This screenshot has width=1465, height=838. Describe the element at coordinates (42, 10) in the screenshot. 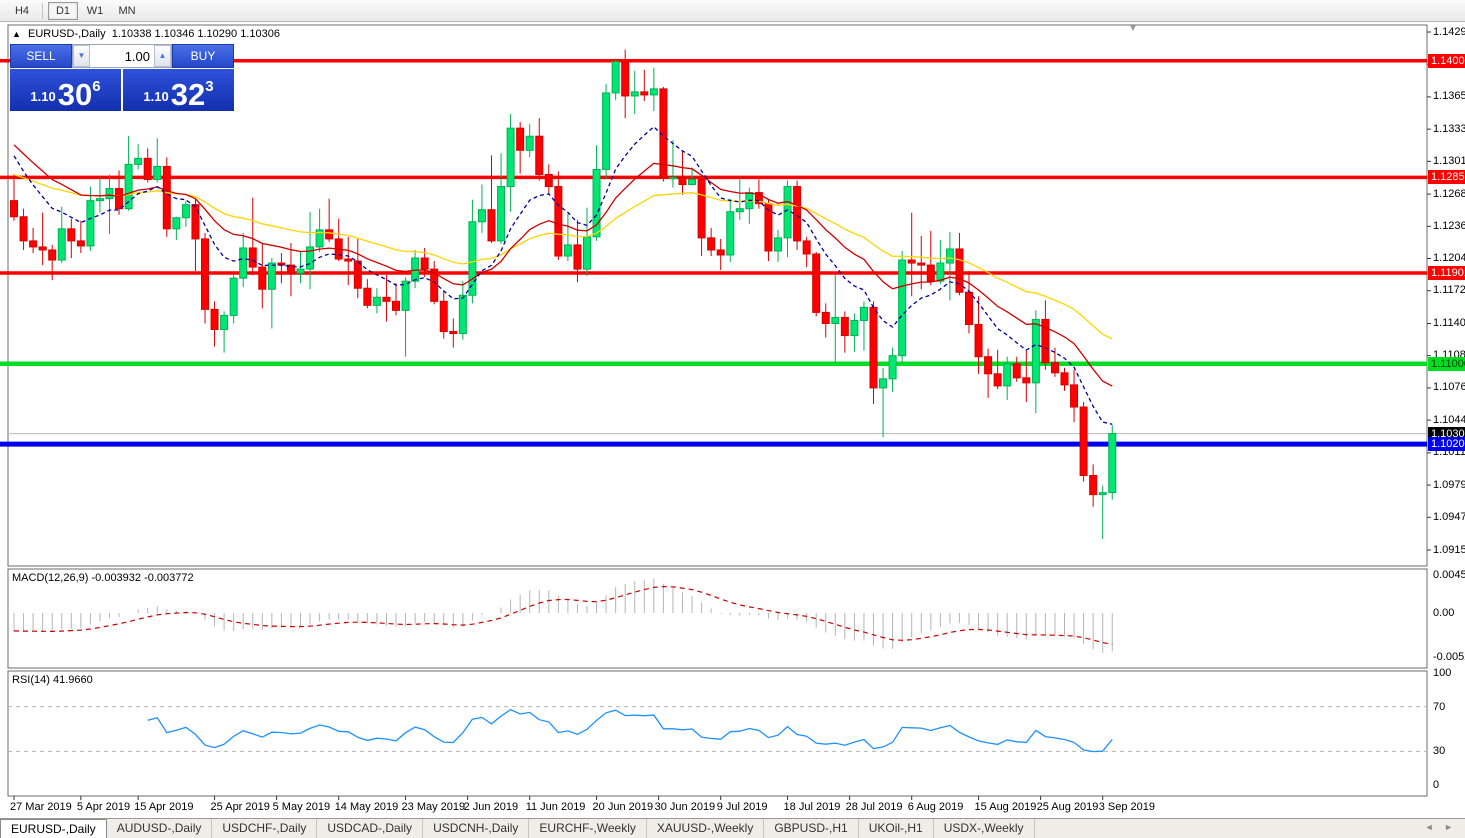

I see `toolbar-separator` at that location.